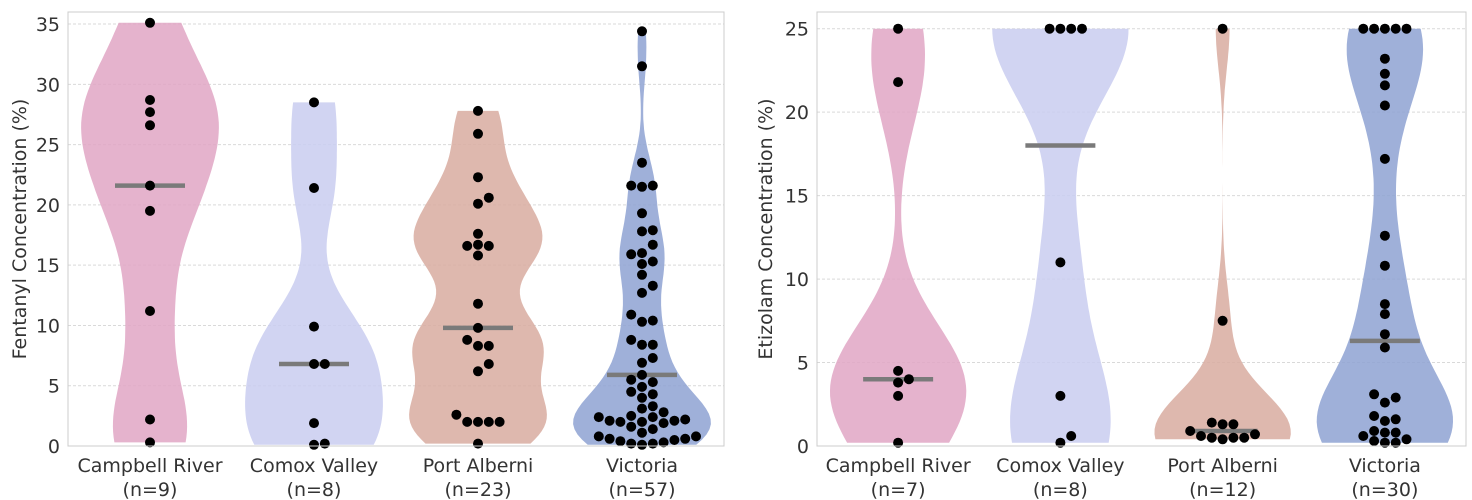  What do you see at coordinates (766, 228) in the screenshot?
I see `y-axis-label: Etizolam Concentration (%)` at bounding box center [766, 228].